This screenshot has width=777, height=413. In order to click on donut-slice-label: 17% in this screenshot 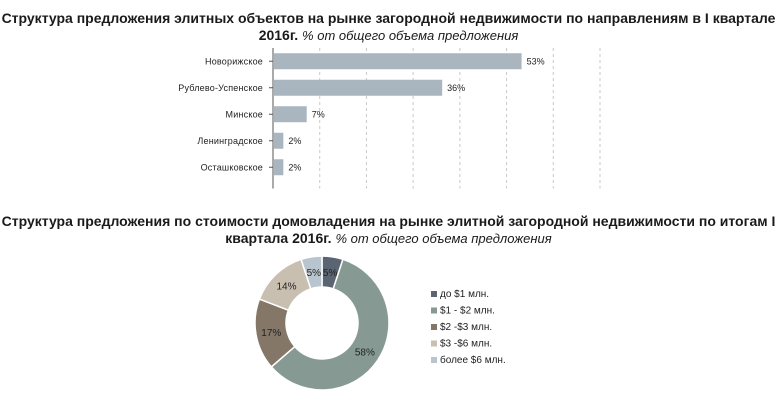, I will do `click(271, 333)`.